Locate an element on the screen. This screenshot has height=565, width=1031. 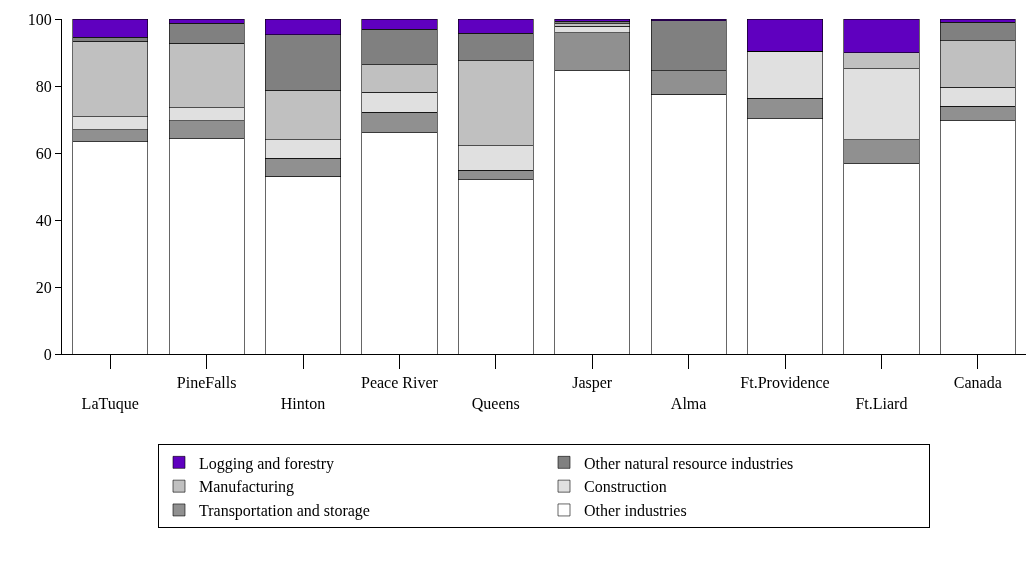
y-tick-label: 100 is located at coordinates (39, 19).